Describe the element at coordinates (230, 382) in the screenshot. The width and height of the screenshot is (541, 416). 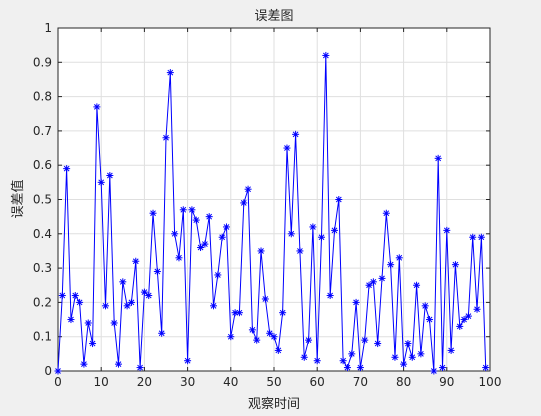
I see `x-tick-label: 40` at that location.